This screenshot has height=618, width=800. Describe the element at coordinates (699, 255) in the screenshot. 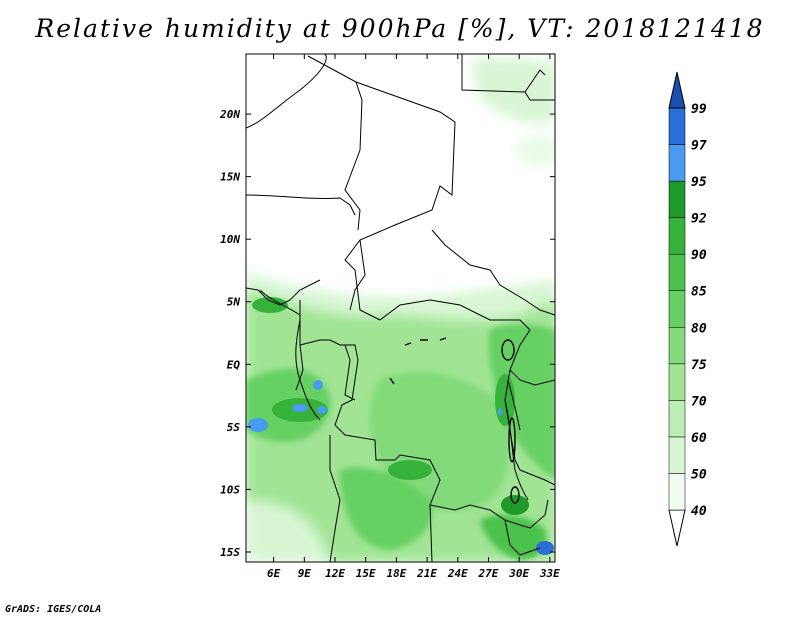

I see `colorbar-label: 90` at that location.